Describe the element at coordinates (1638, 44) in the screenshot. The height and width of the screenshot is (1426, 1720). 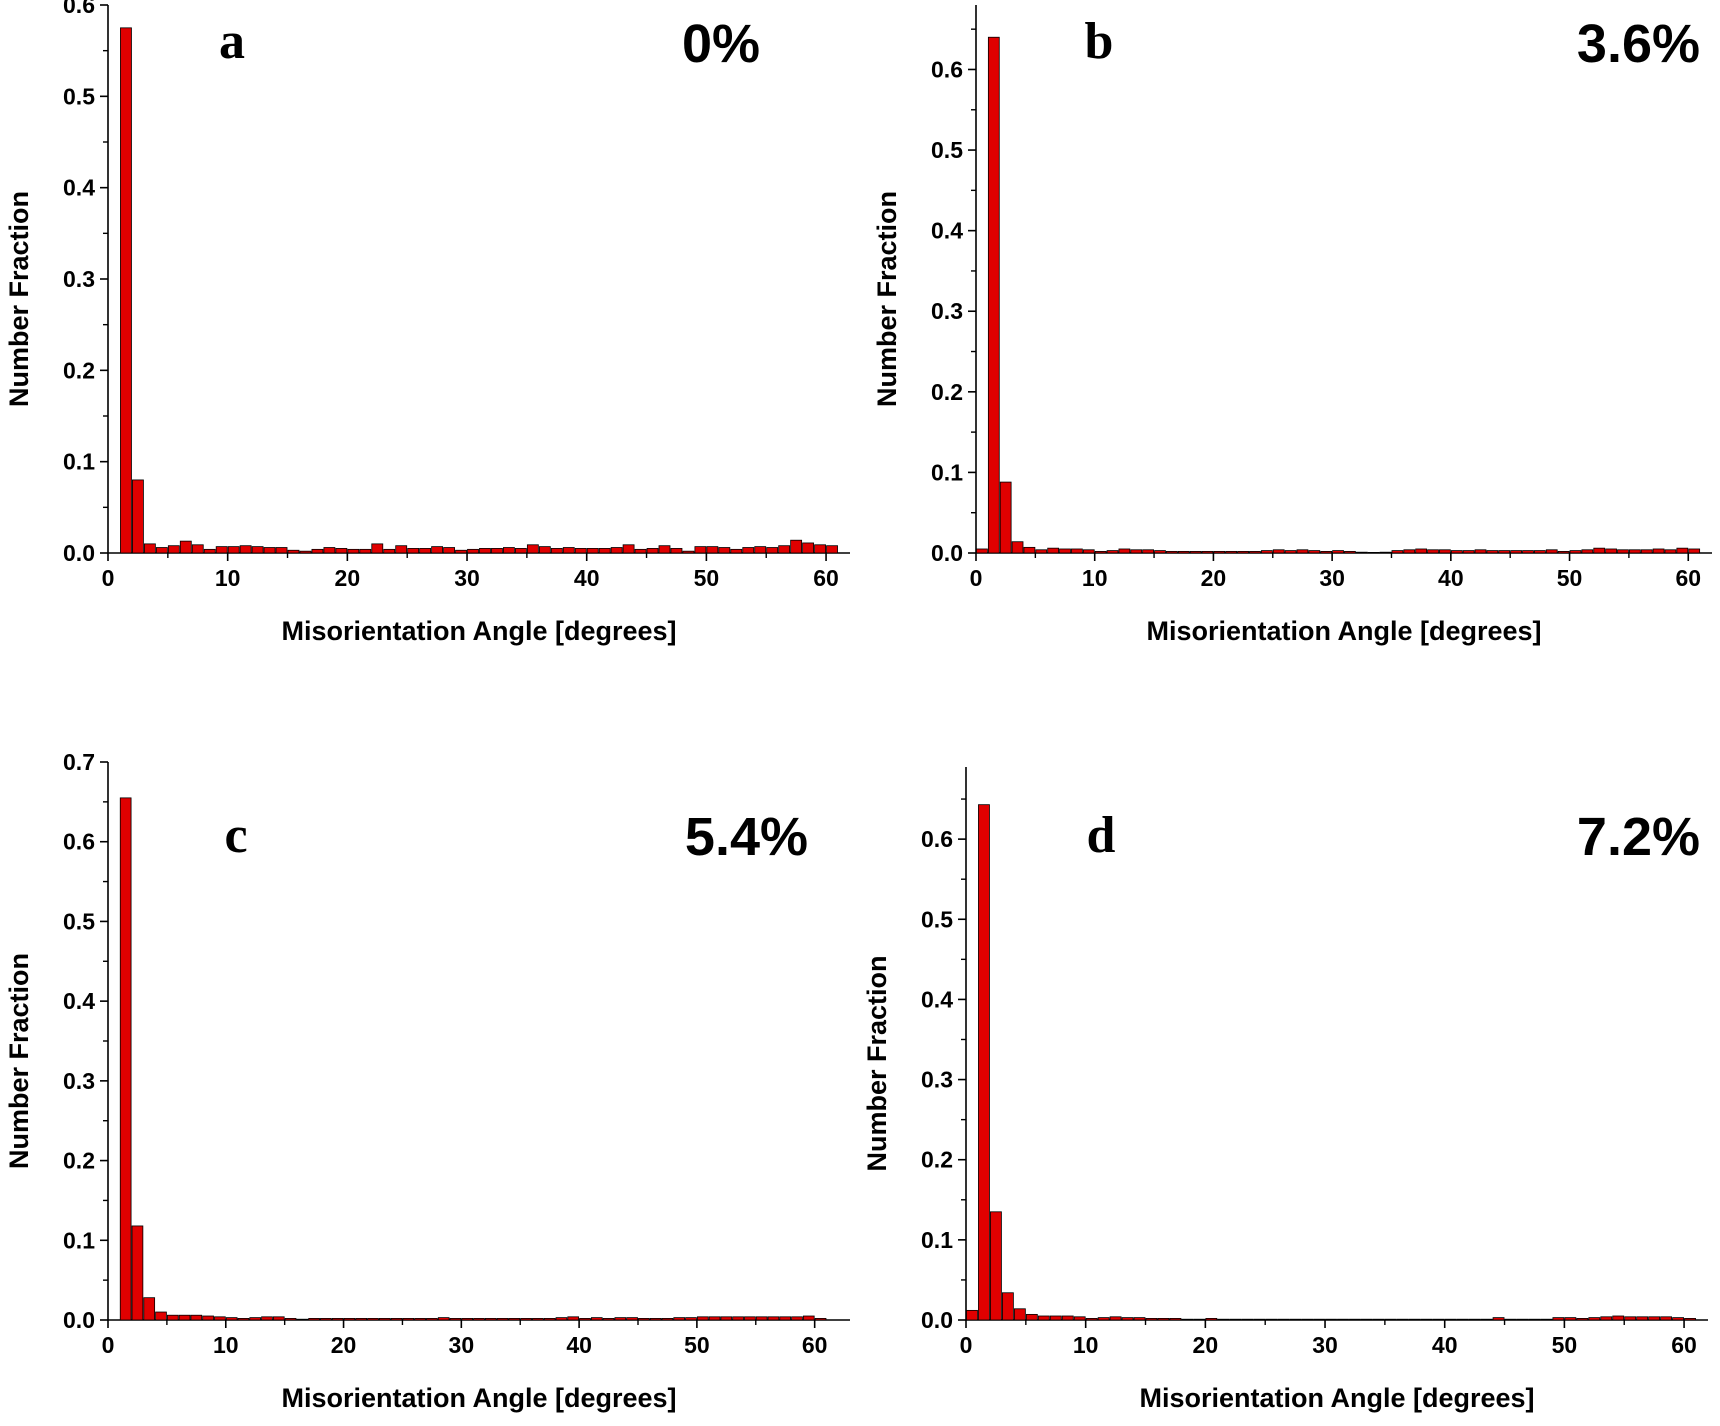
I see `panel-strain-label: 3.6%` at that location.